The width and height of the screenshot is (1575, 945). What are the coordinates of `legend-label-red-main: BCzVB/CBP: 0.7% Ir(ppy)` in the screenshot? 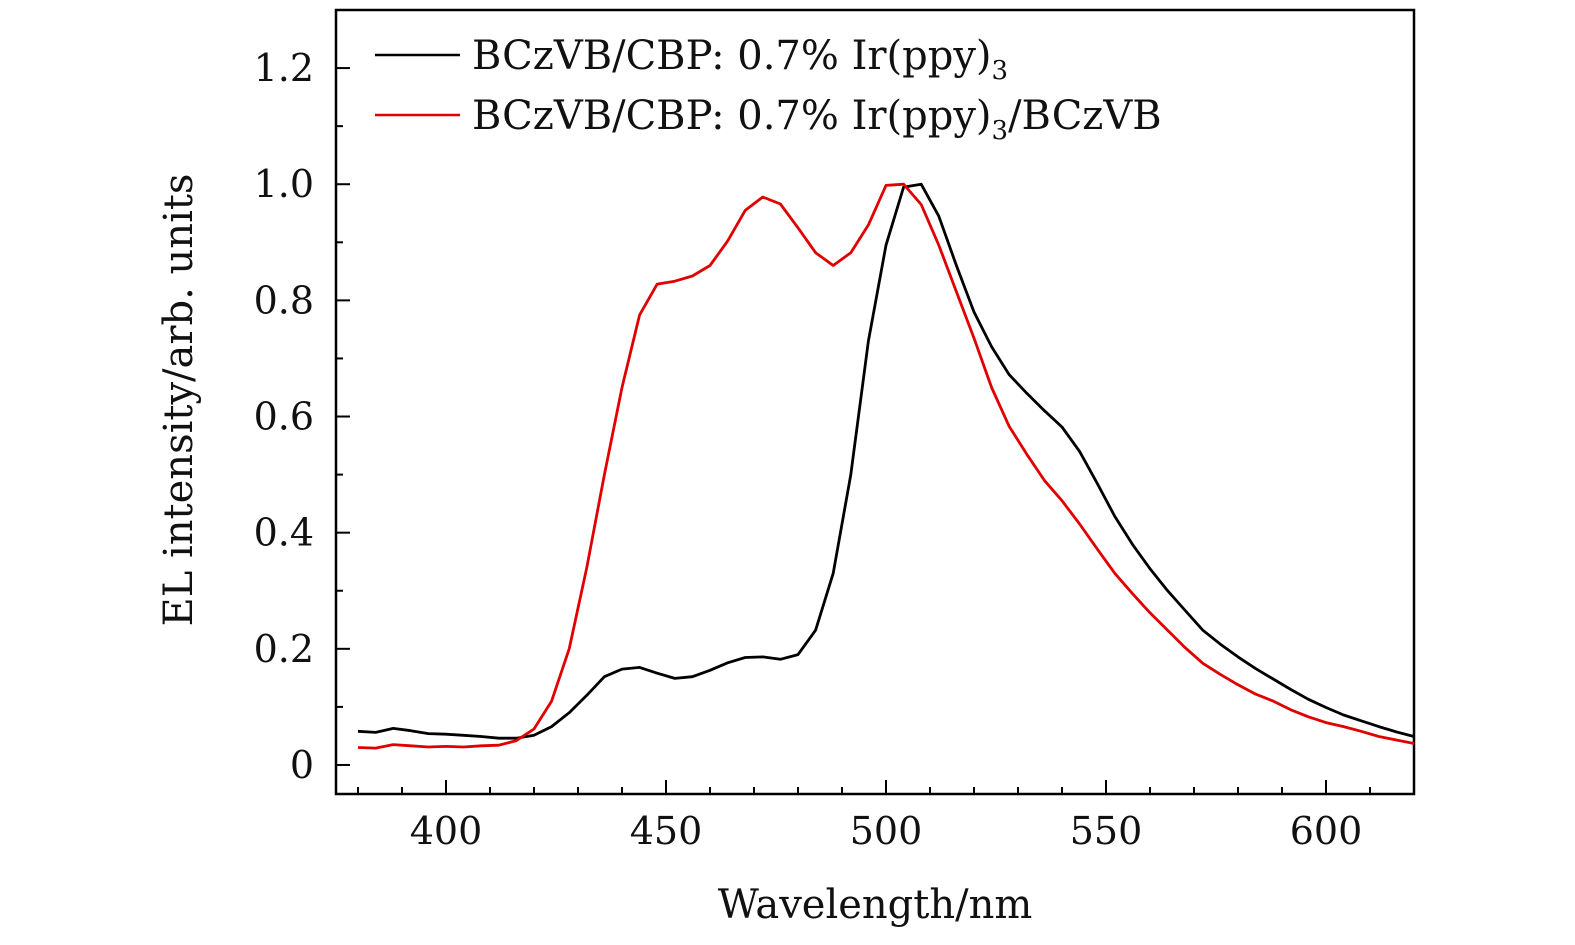 It's located at (732, 116).